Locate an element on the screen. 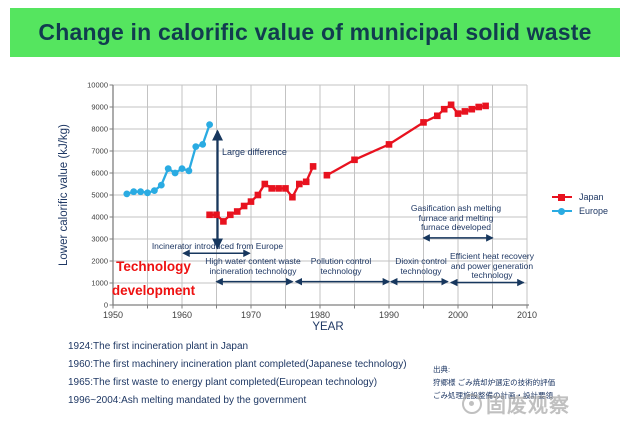  source-line: 狩郷様 ごみ焼却炉選定の技術的評価 is located at coordinates (494, 382).